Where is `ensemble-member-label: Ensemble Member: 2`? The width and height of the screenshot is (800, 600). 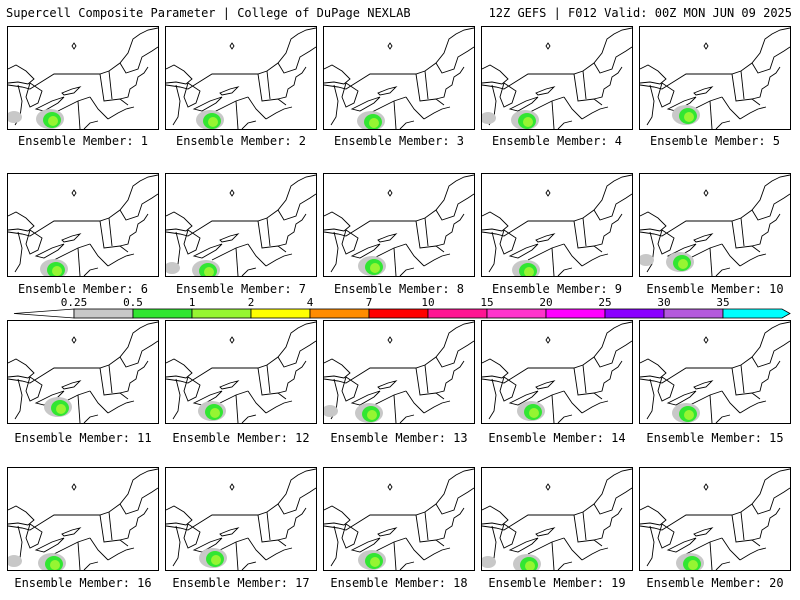 ensemble-member-label: Ensemble Member: 2 is located at coordinates (241, 141).